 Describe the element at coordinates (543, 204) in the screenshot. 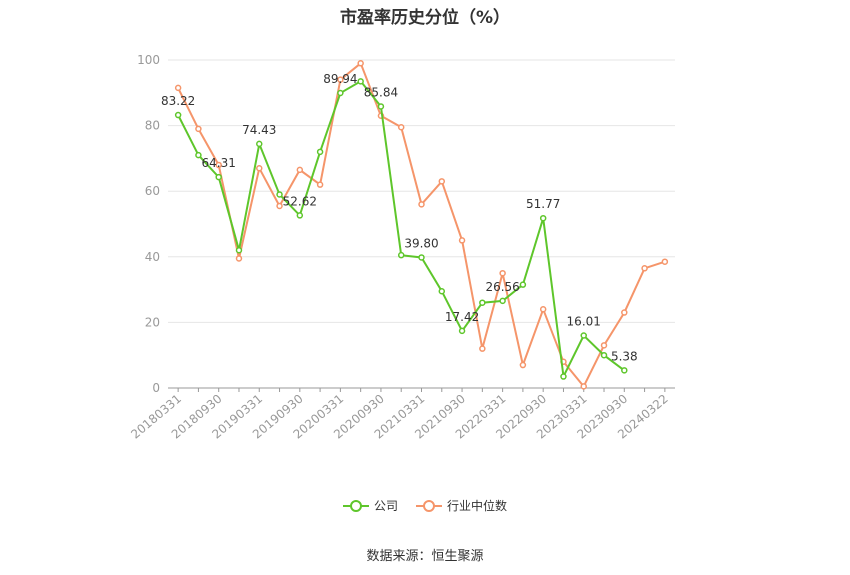

I see `data-label: 51.77` at that location.